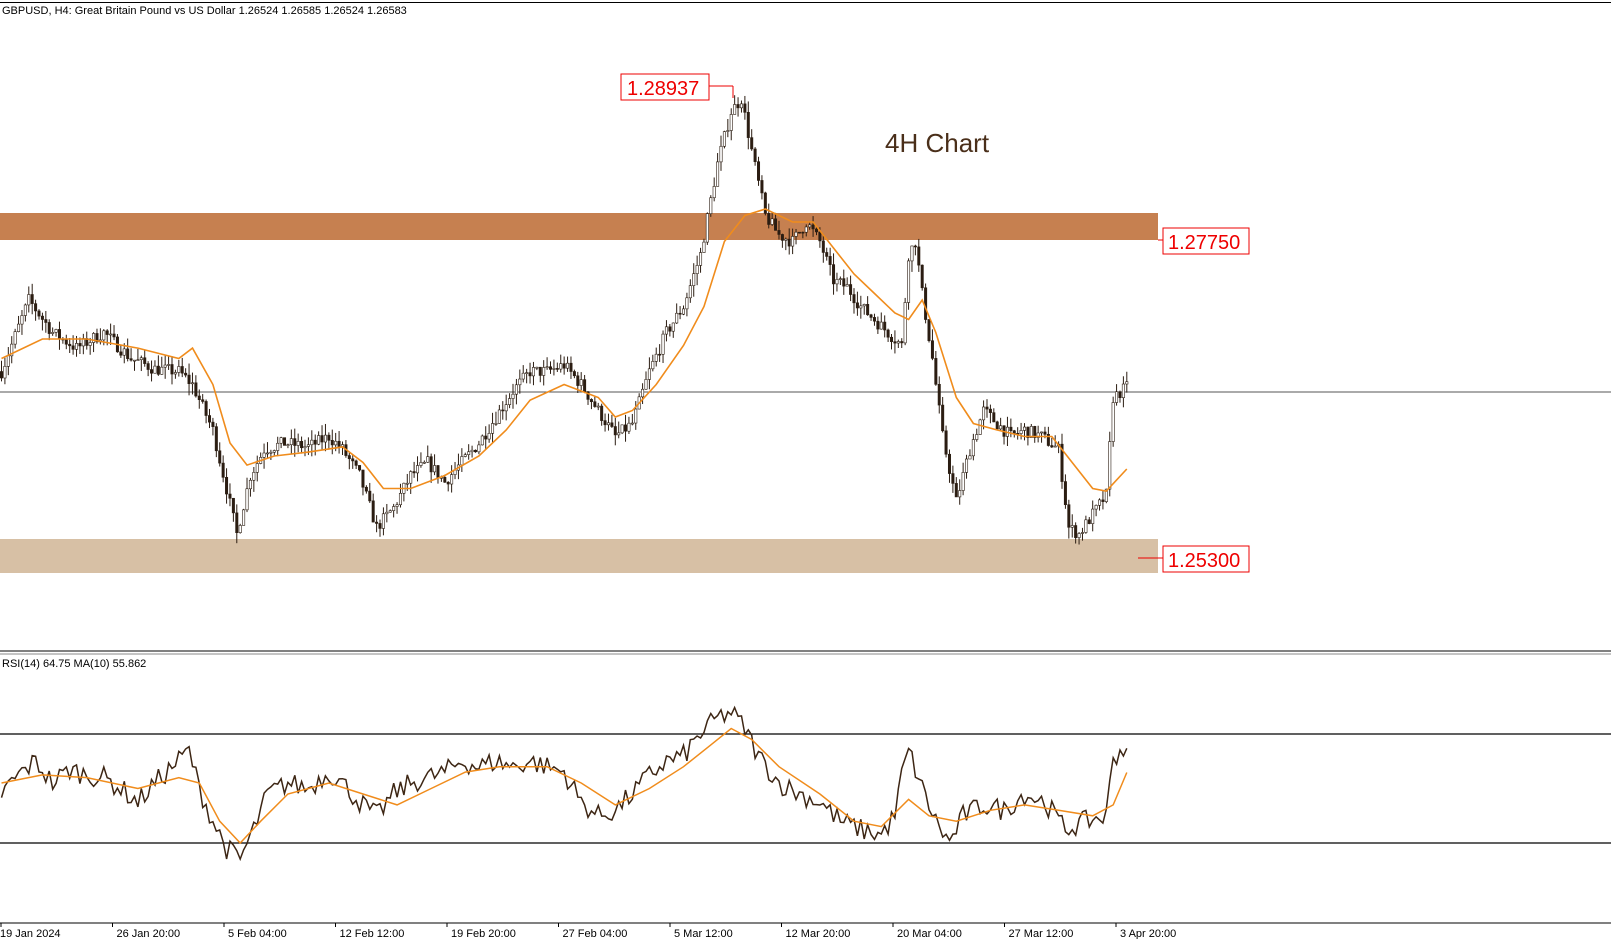 Image resolution: width=1611 pixels, height=939 pixels. I want to click on time-axis-label: 3 Apr 20:00, so click(1148, 933).